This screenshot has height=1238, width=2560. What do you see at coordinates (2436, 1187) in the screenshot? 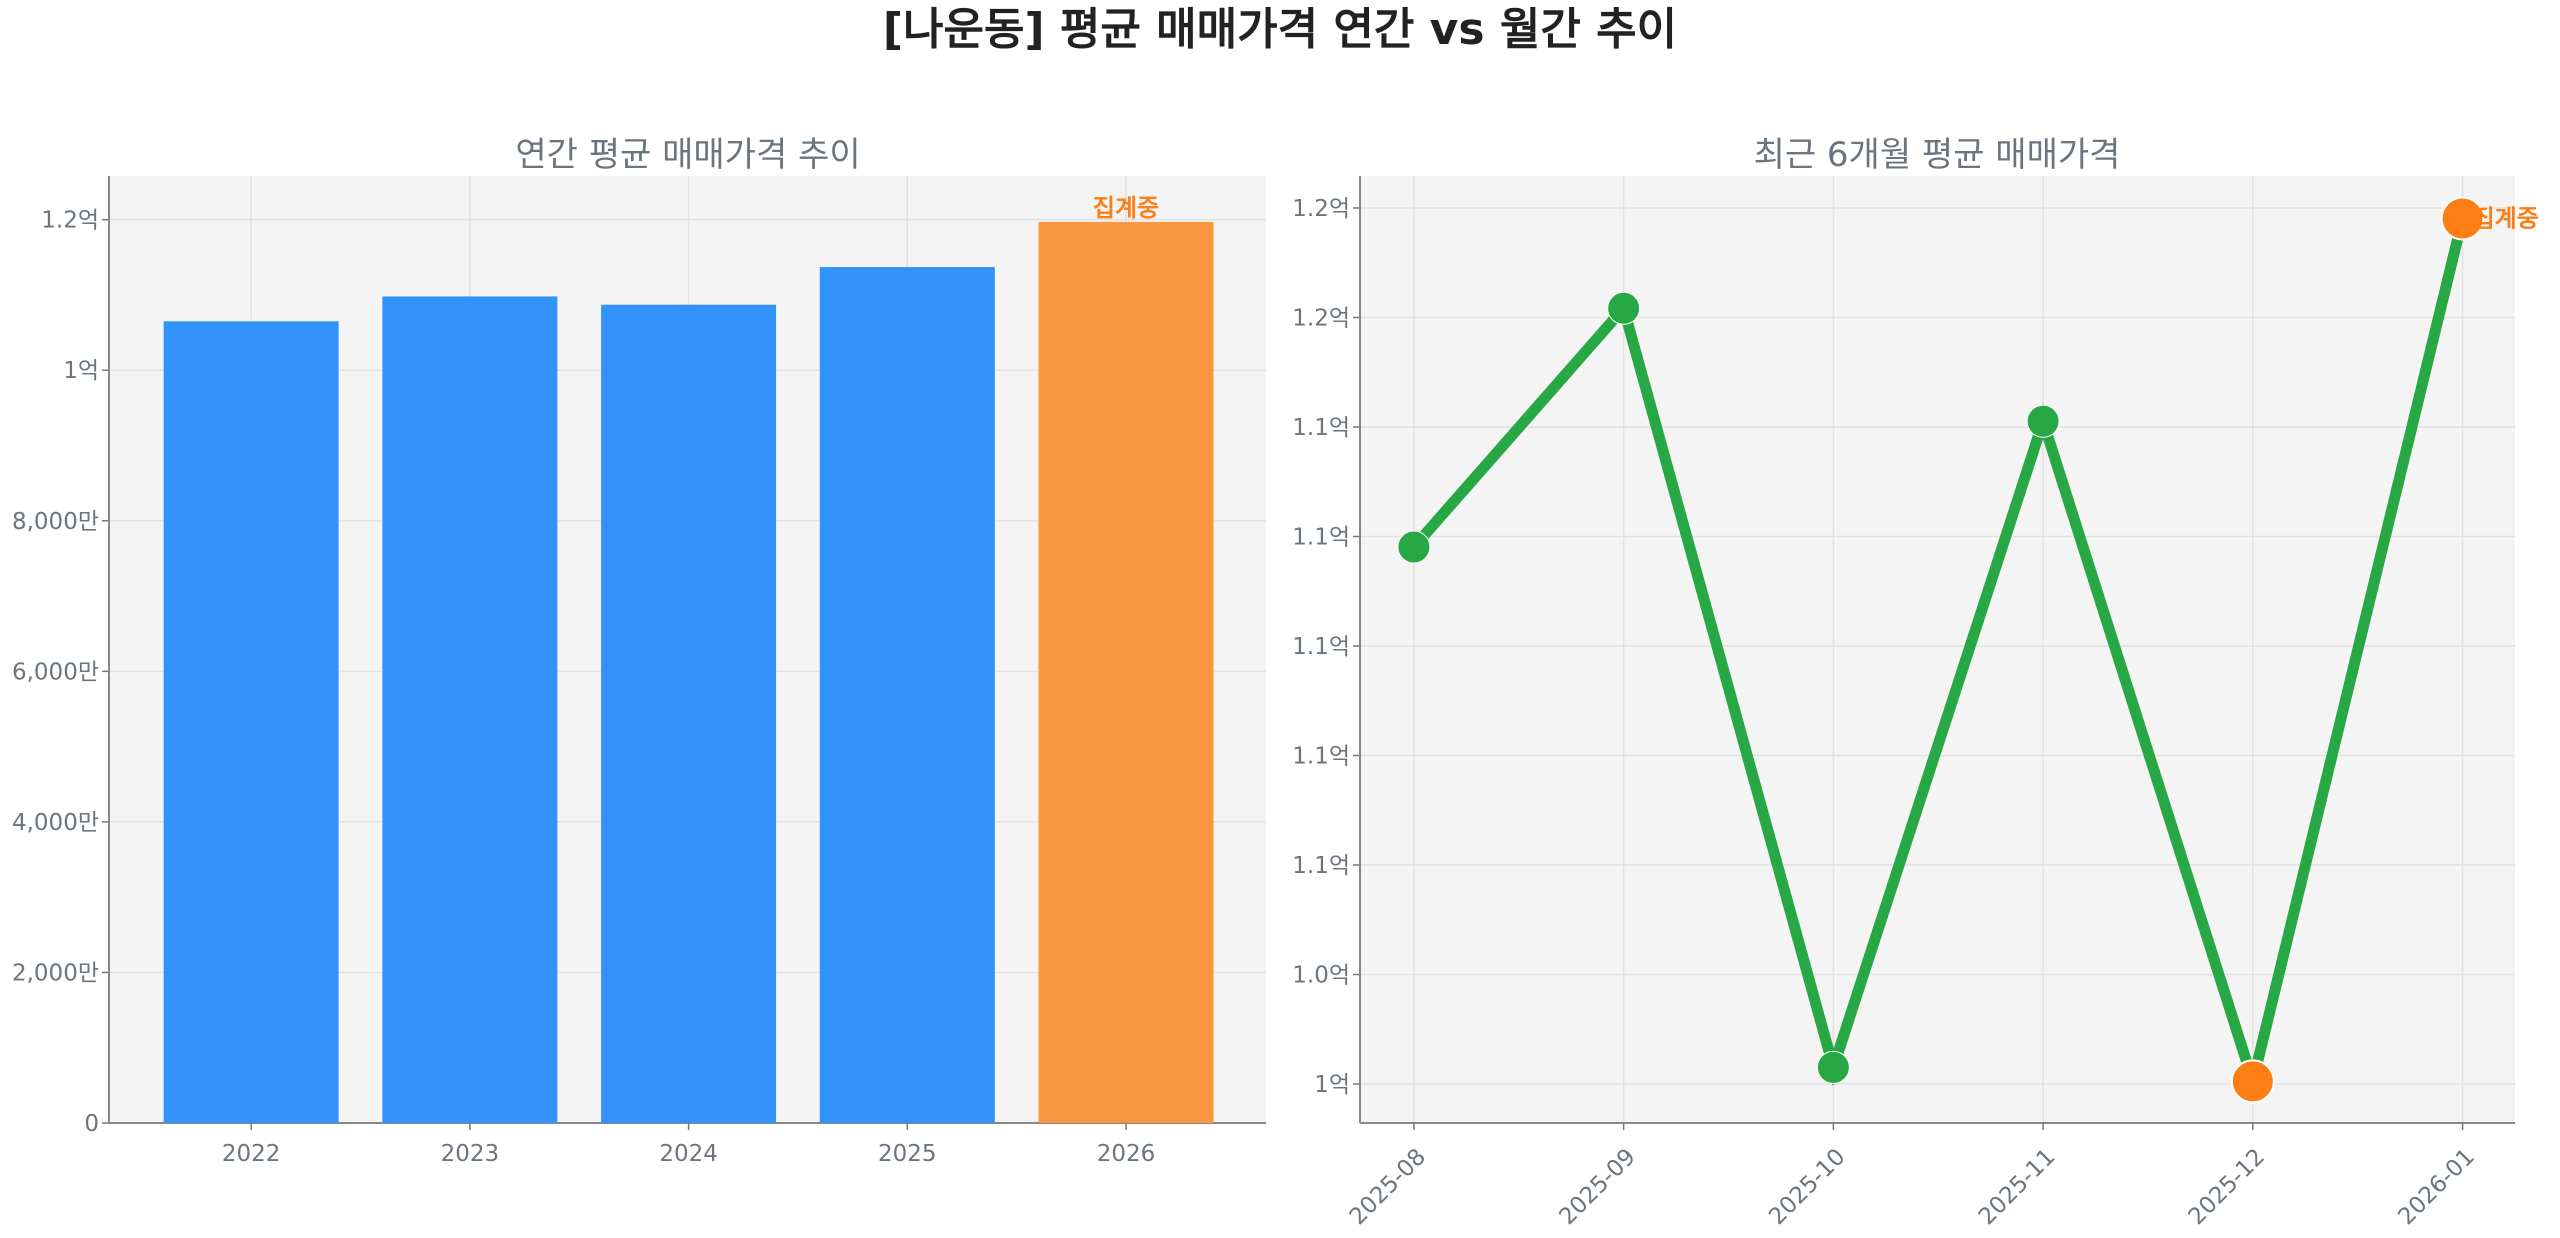
I see `x-tick-label: 2026-01` at bounding box center [2436, 1187].